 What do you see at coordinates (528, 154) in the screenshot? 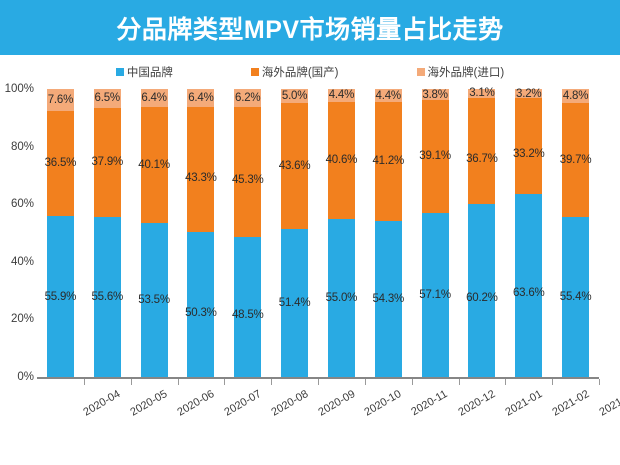
I see `bar-value-label: 33.2%` at bounding box center [528, 154].